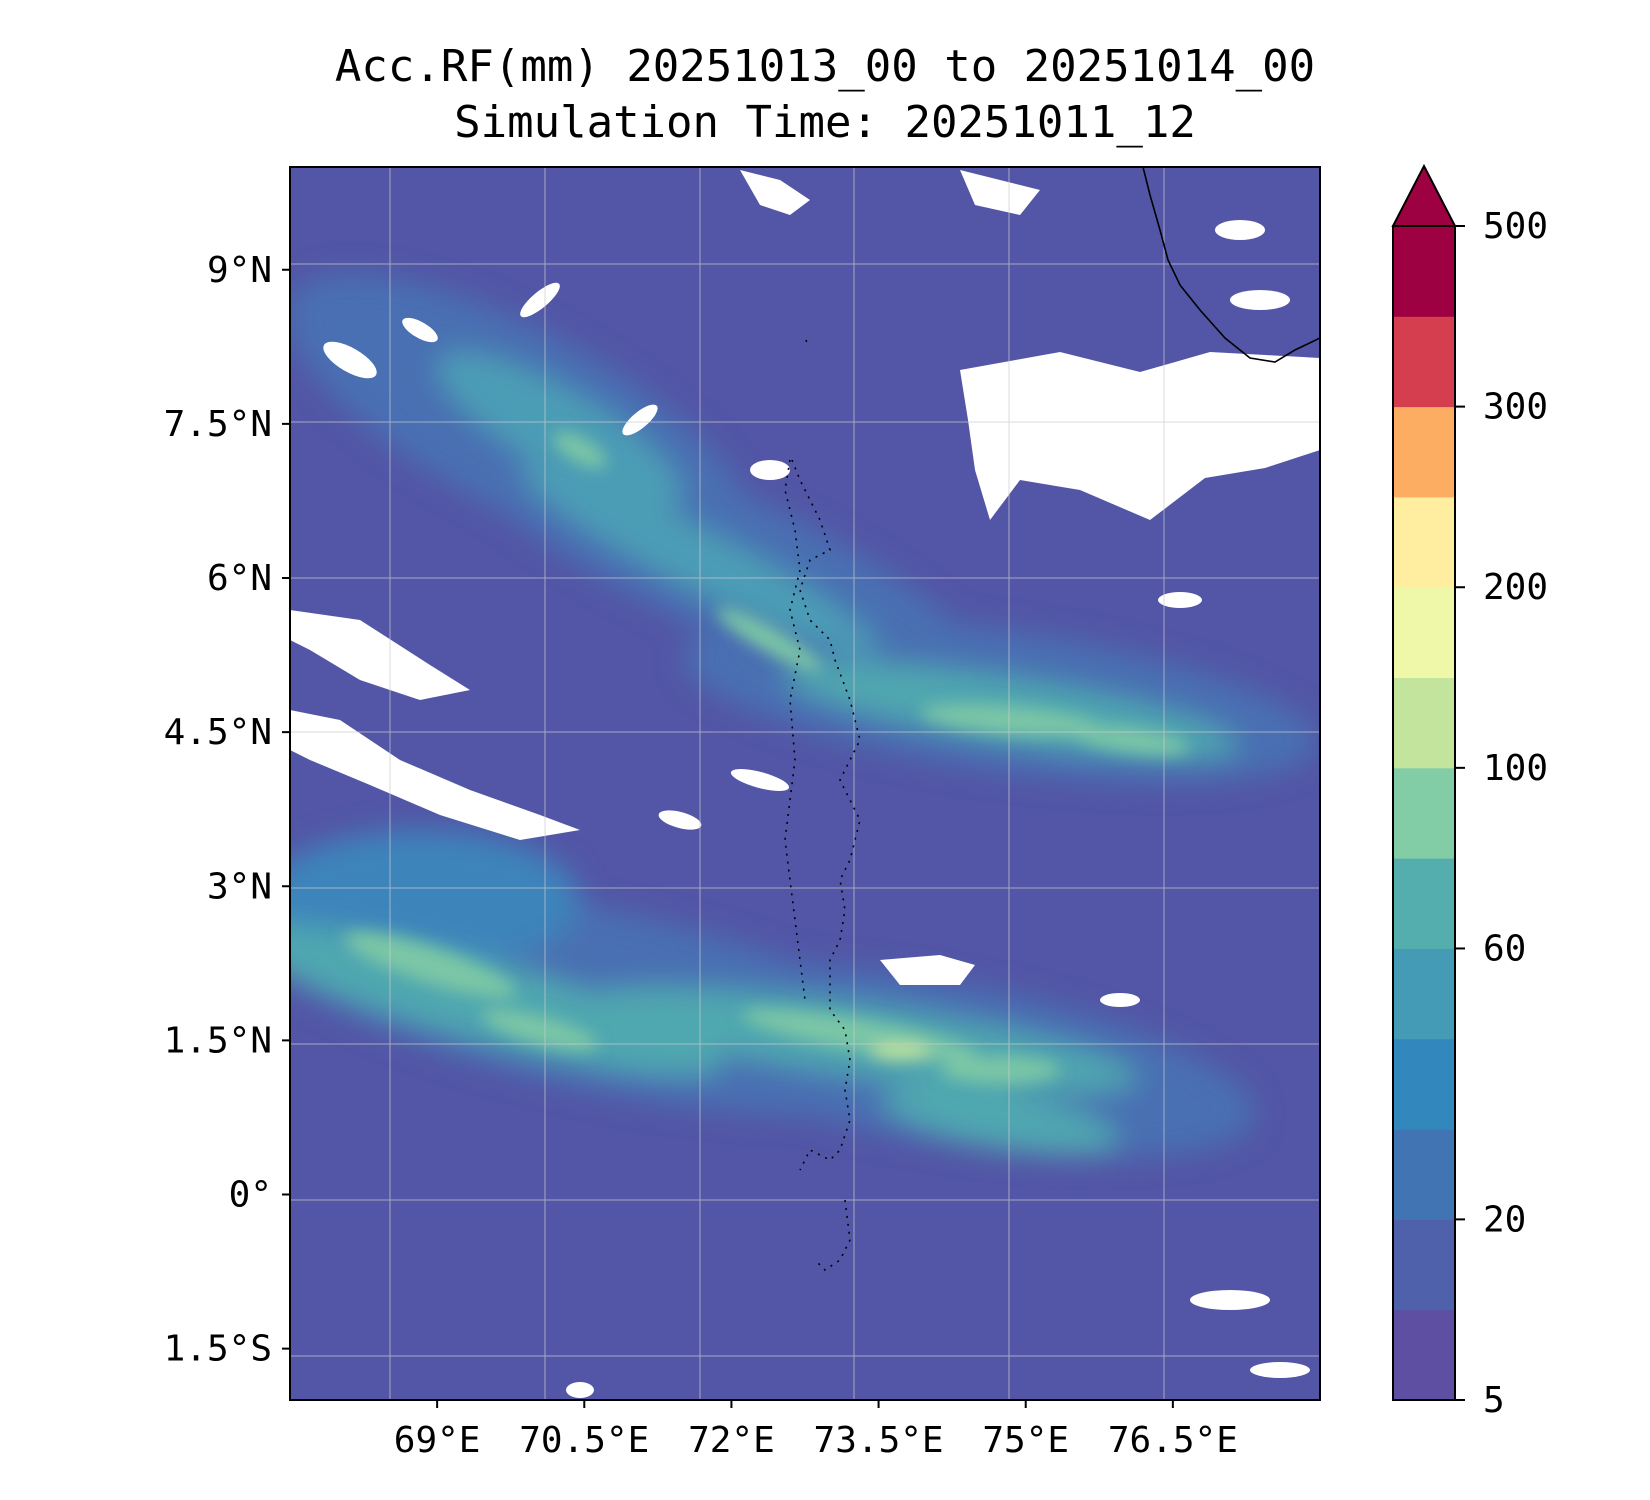 This screenshot has height=1500, width=1650. Describe the element at coordinates (227, 810) in the screenshot. I see `y-axis-ticks: 9°N 7.5°N 6°N 4.5°N 3°N 1.5°N 0° 1.5°S` at that location.